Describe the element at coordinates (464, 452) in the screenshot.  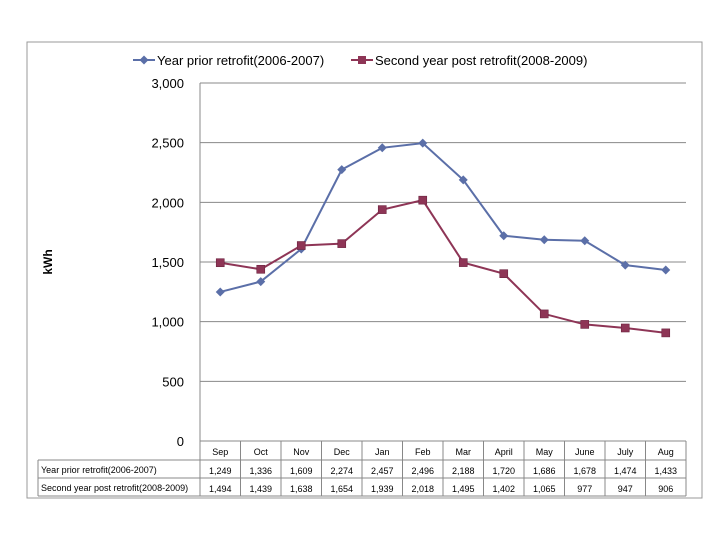
I see `x-tick-label: Mar` at that location.